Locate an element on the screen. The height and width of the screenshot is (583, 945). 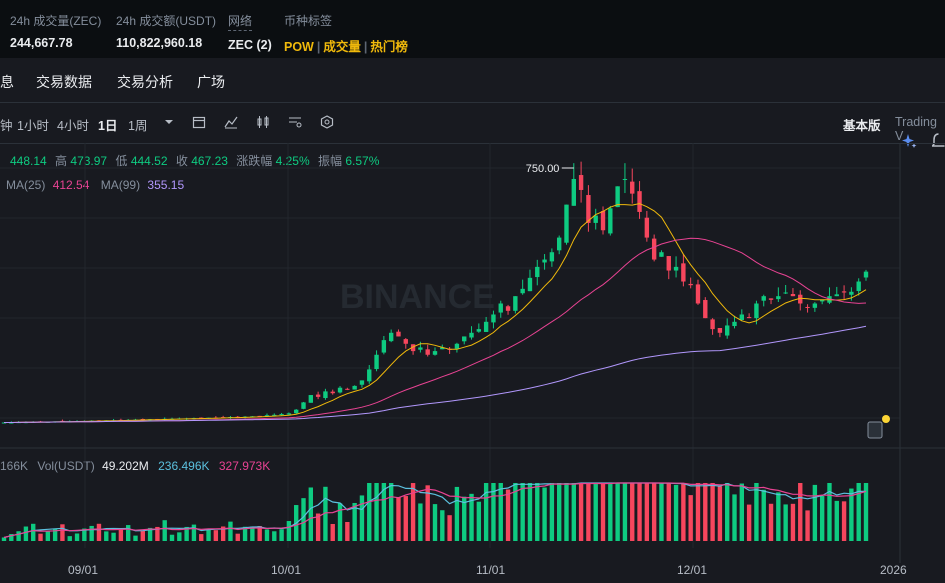
tab-info: 息 is located at coordinates (7, 82).